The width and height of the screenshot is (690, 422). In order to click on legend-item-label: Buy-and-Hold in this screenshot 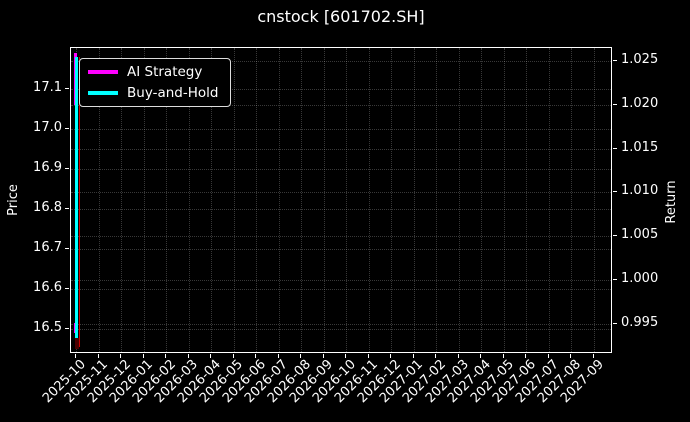, I will do `click(173, 93)`.